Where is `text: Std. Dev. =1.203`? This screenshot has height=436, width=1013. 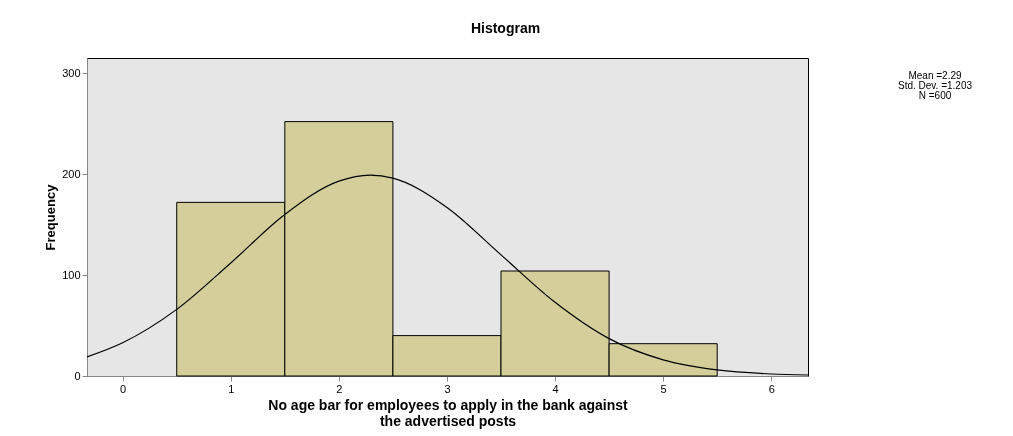
text: Std. Dev. =1.203 is located at coordinates (935, 85).